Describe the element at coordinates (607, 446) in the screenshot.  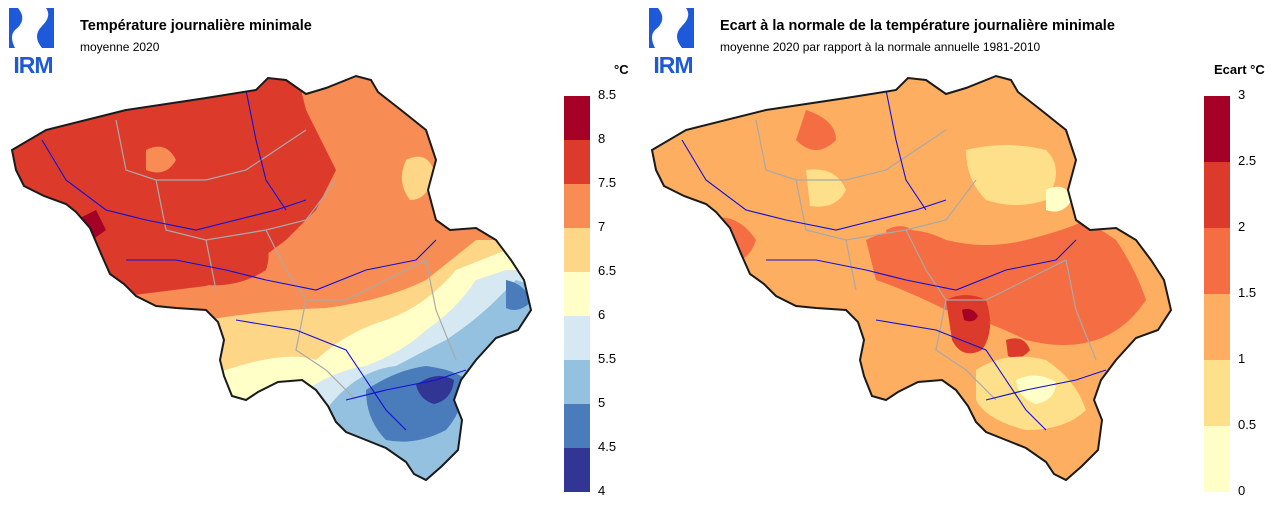
I see `legend-tick-label: 4.5` at that location.